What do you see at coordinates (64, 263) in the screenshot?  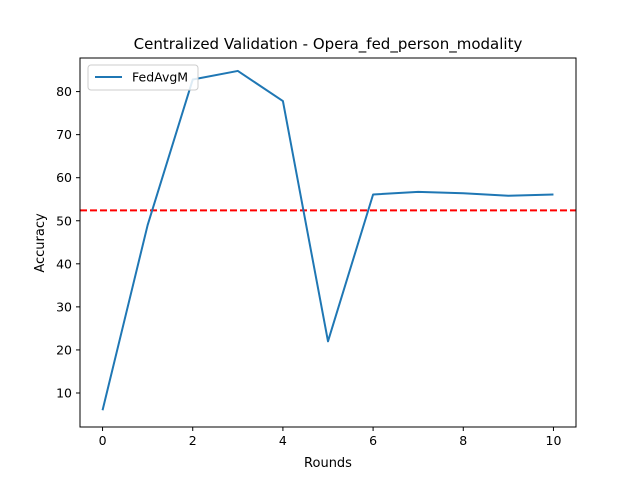 I see `y-tick-label: 40` at bounding box center [64, 263].